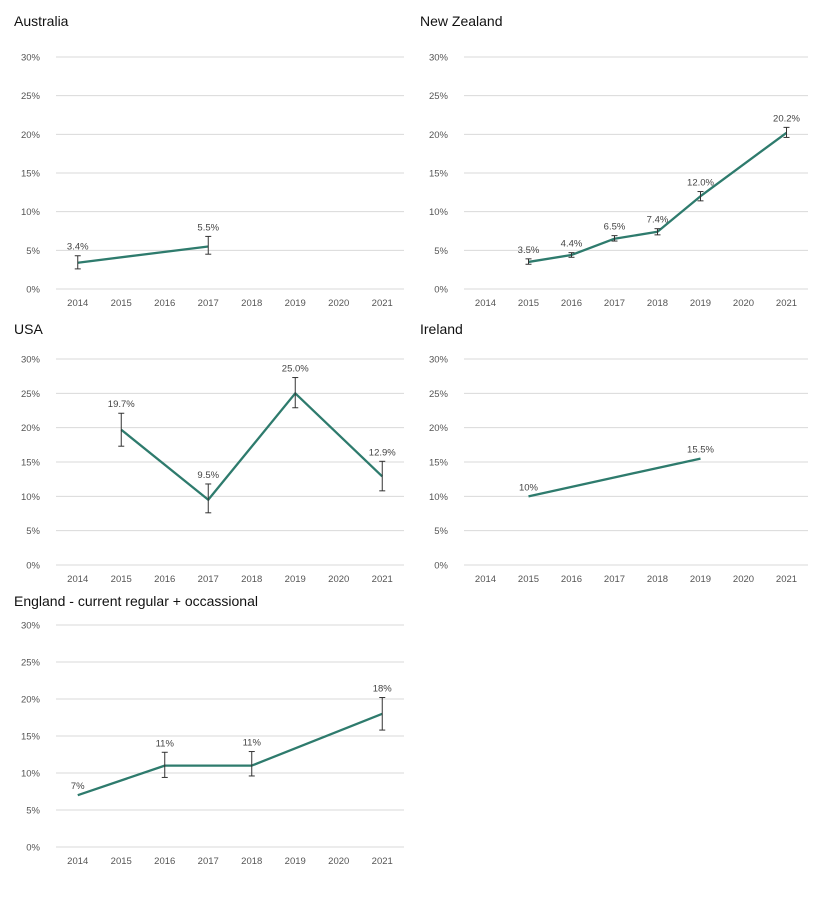 The height and width of the screenshot is (898, 834). I want to click on data-label: 7.4%, so click(658, 220).